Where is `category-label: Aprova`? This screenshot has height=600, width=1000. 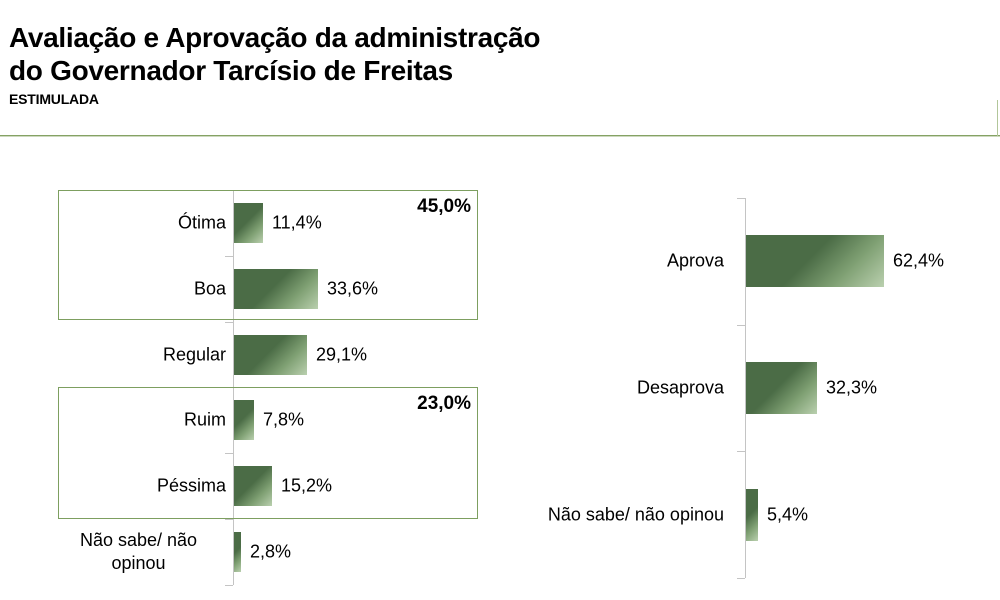
category-label: Aprova is located at coordinates (695, 260).